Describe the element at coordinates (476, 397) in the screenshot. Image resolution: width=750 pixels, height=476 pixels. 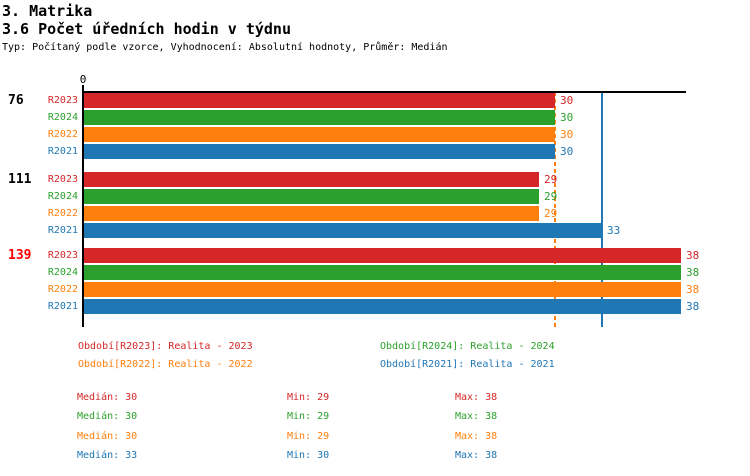
I see `stat-max-R2023: Max: 38` at that location.